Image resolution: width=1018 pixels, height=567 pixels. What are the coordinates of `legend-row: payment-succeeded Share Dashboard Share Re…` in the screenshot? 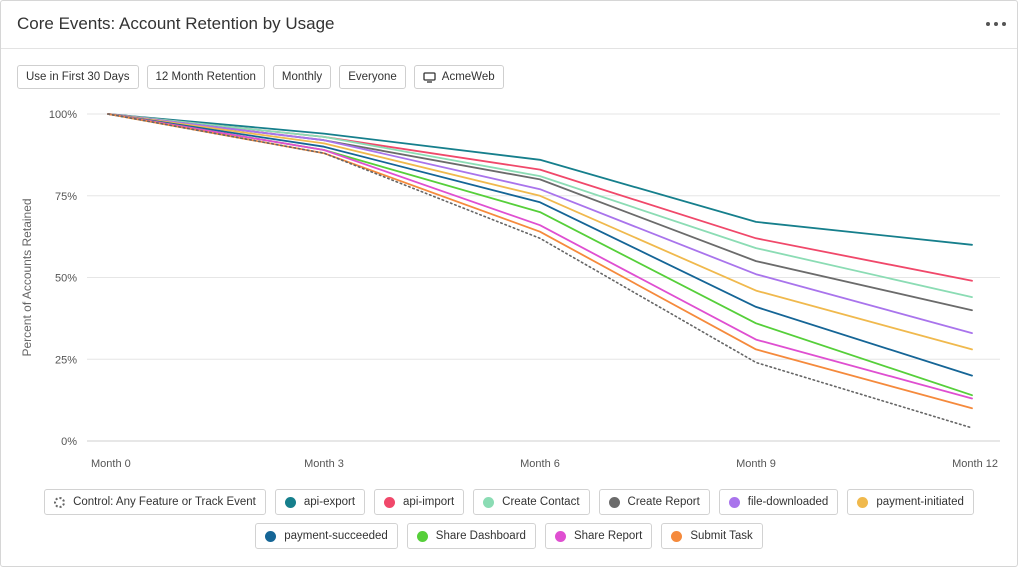 It's located at (509, 536).